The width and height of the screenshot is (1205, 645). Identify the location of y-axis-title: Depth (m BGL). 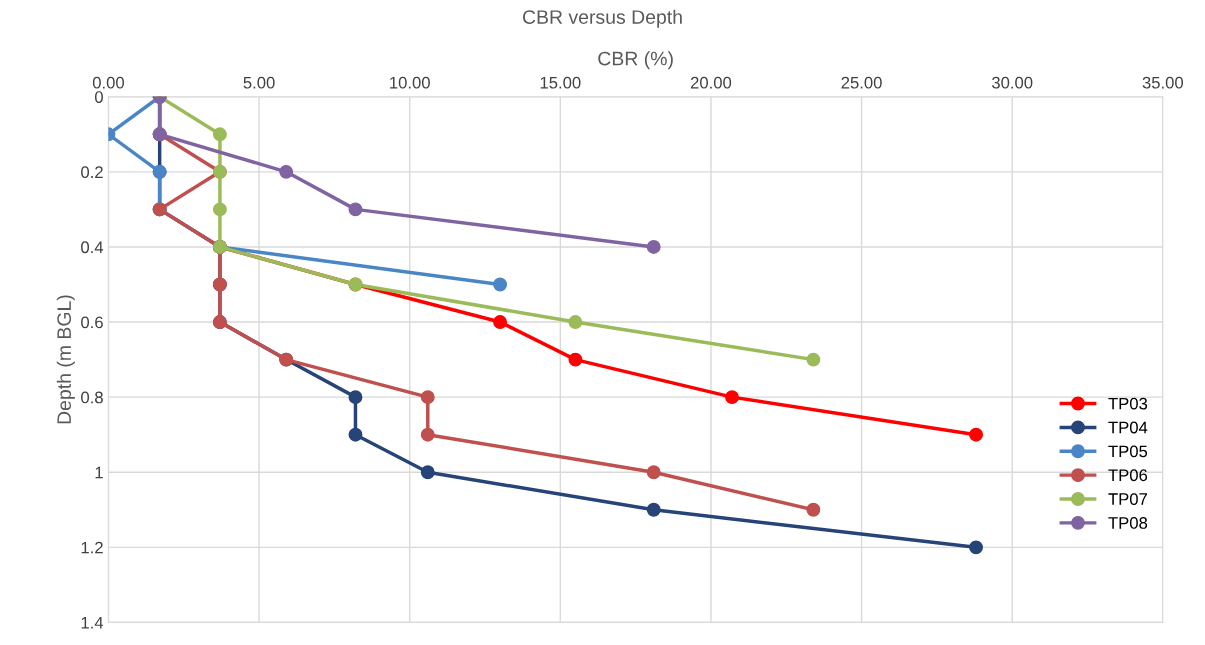
(65, 359).